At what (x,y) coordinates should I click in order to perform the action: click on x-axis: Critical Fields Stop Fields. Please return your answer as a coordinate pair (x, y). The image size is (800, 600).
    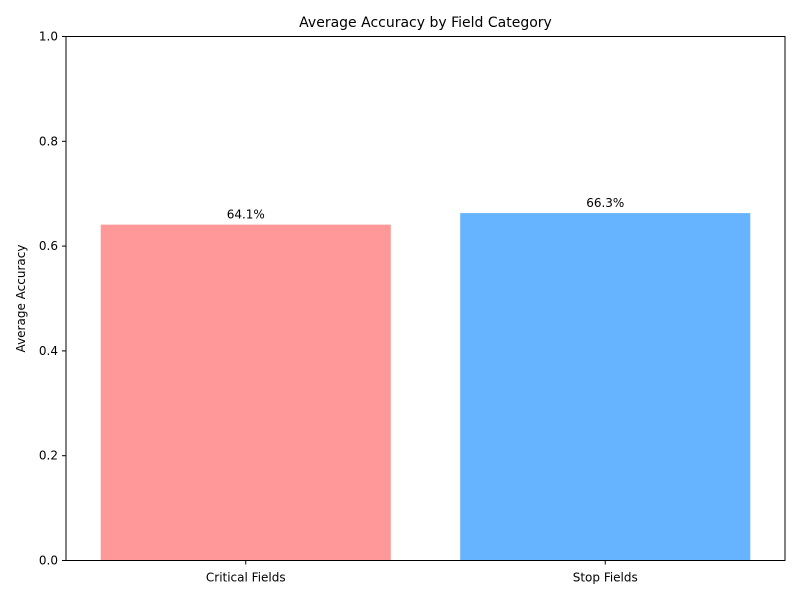
    Looking at the image, I should click on (422, 572).